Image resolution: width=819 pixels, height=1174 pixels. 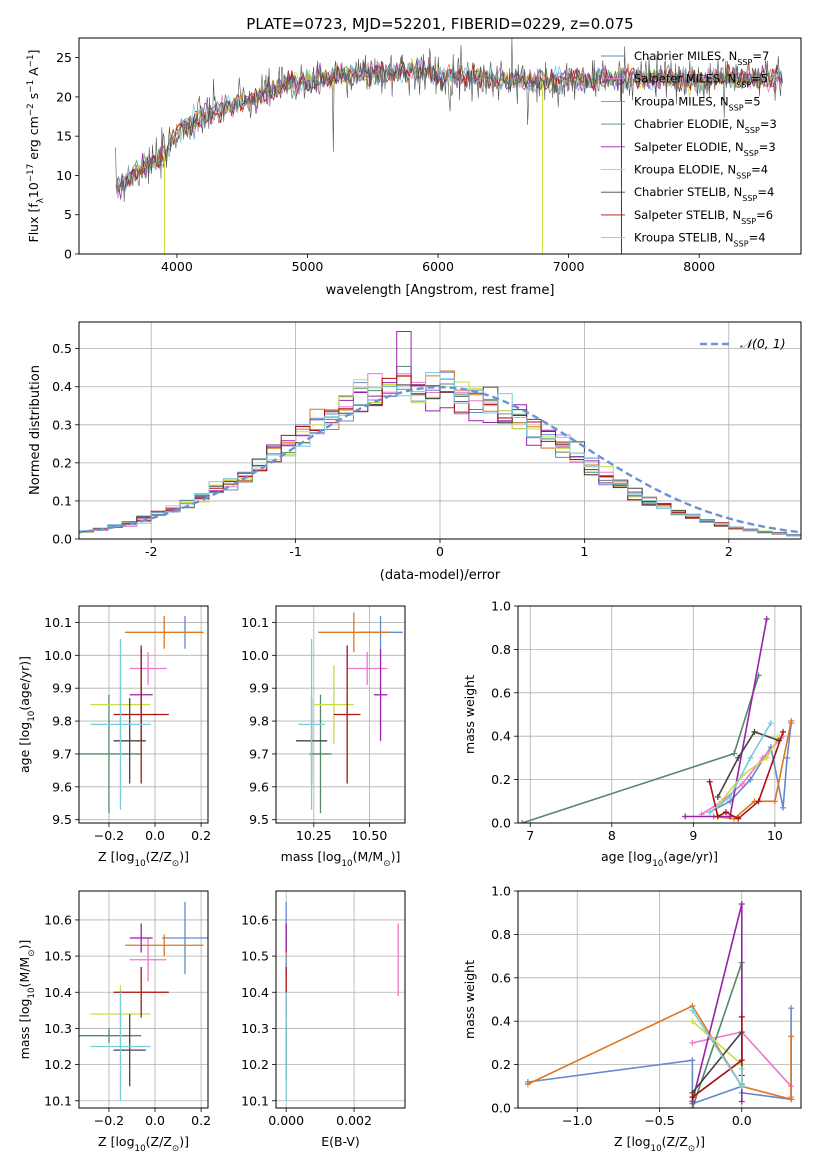 I want to click on model-spectrum-line, so click(x=449, y=123).